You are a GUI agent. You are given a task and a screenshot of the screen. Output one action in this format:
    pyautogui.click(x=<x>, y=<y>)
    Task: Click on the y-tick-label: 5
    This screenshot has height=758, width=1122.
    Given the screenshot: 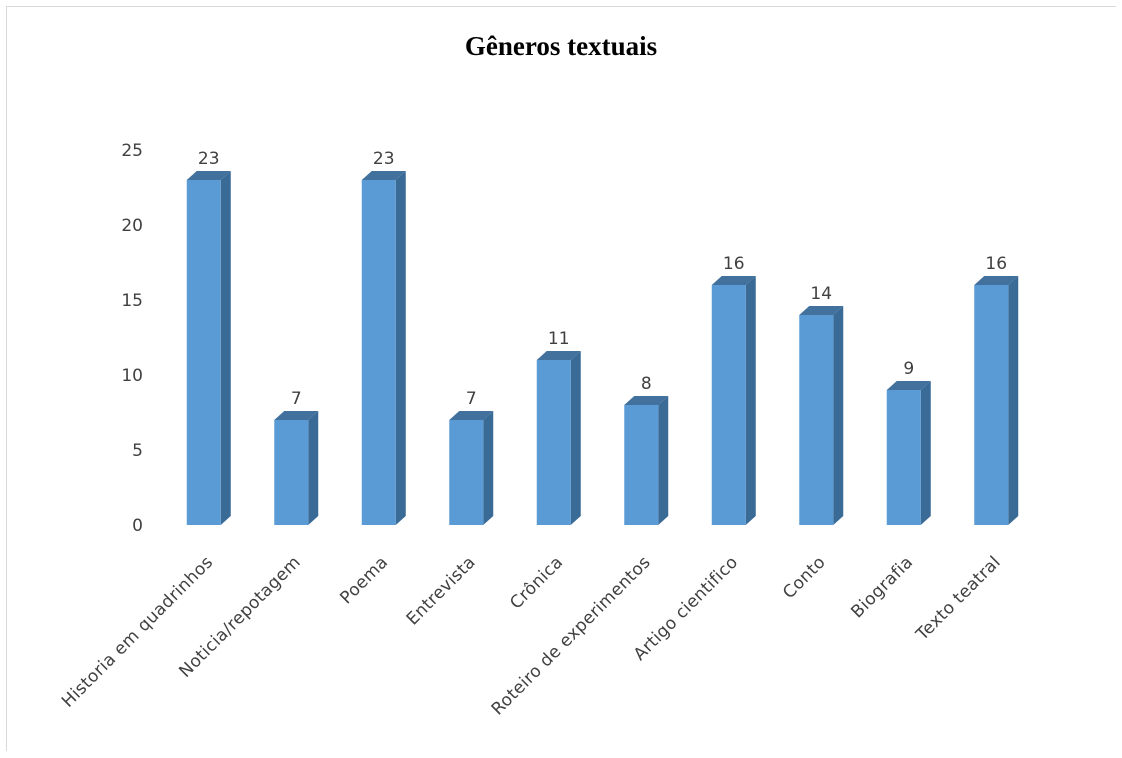 What is the action you would take?
    pyautogui.click(x=137, y=451)
    